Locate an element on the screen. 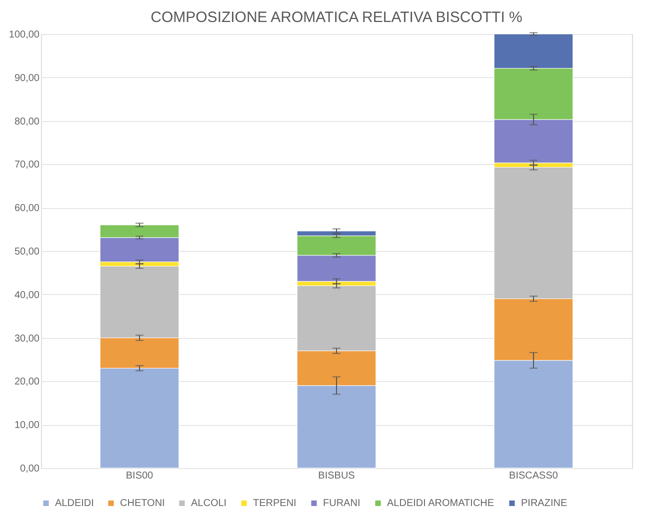  legend-label: ALDEIDI is located at coordinates (74, 504).